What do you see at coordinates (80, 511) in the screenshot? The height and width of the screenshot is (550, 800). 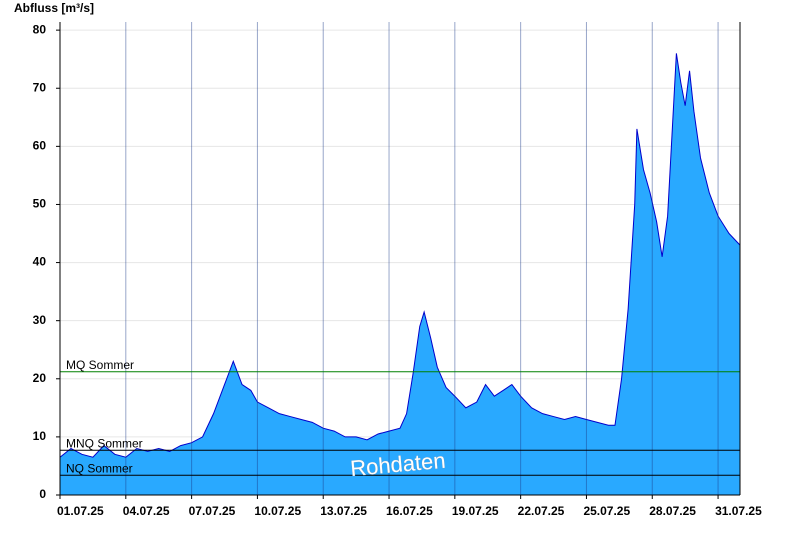 I see `x-tick-label: 01.07.25` at bounding box center [80, 511].